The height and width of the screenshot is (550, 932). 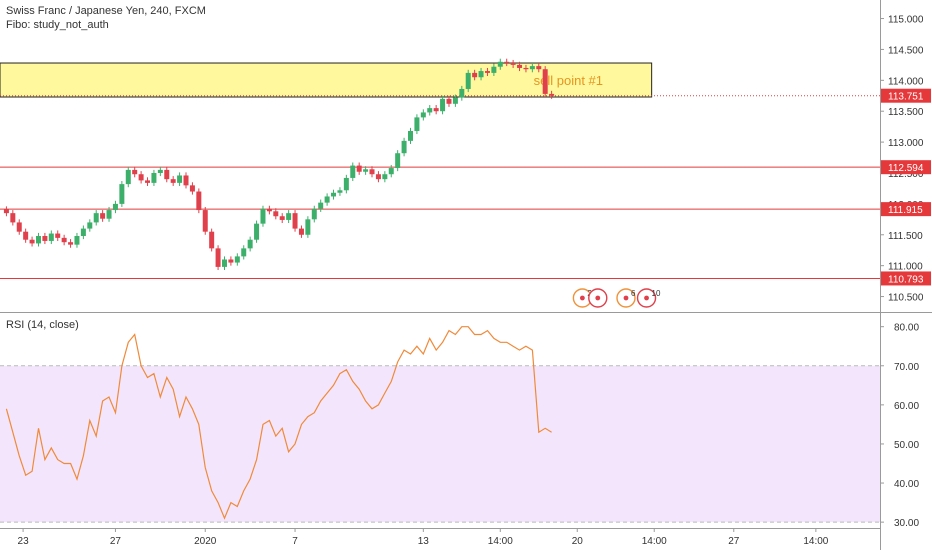 I want to click on rsi-tick-label-2: 60.00, so click(x=906, y=406).